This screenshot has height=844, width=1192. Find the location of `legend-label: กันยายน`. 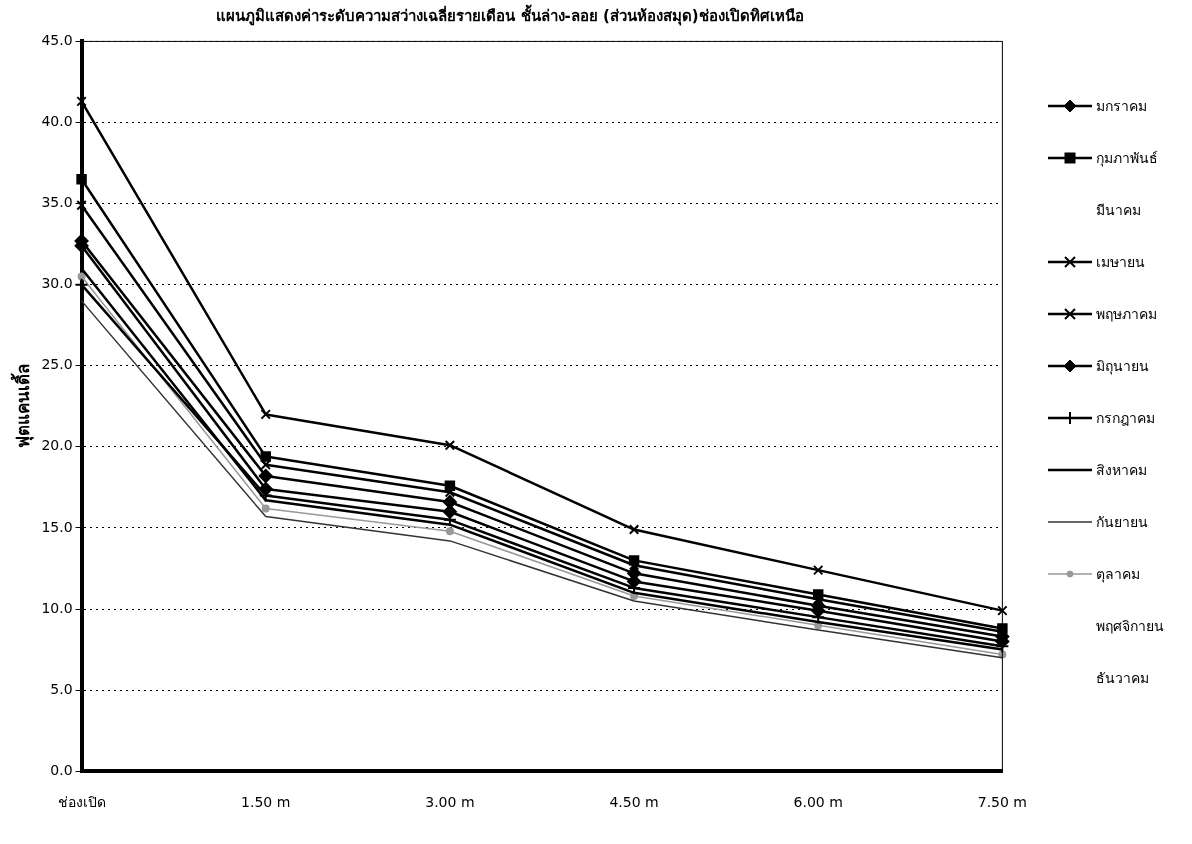

legend-label: กันยายน is located at coordinates (1122, 522).